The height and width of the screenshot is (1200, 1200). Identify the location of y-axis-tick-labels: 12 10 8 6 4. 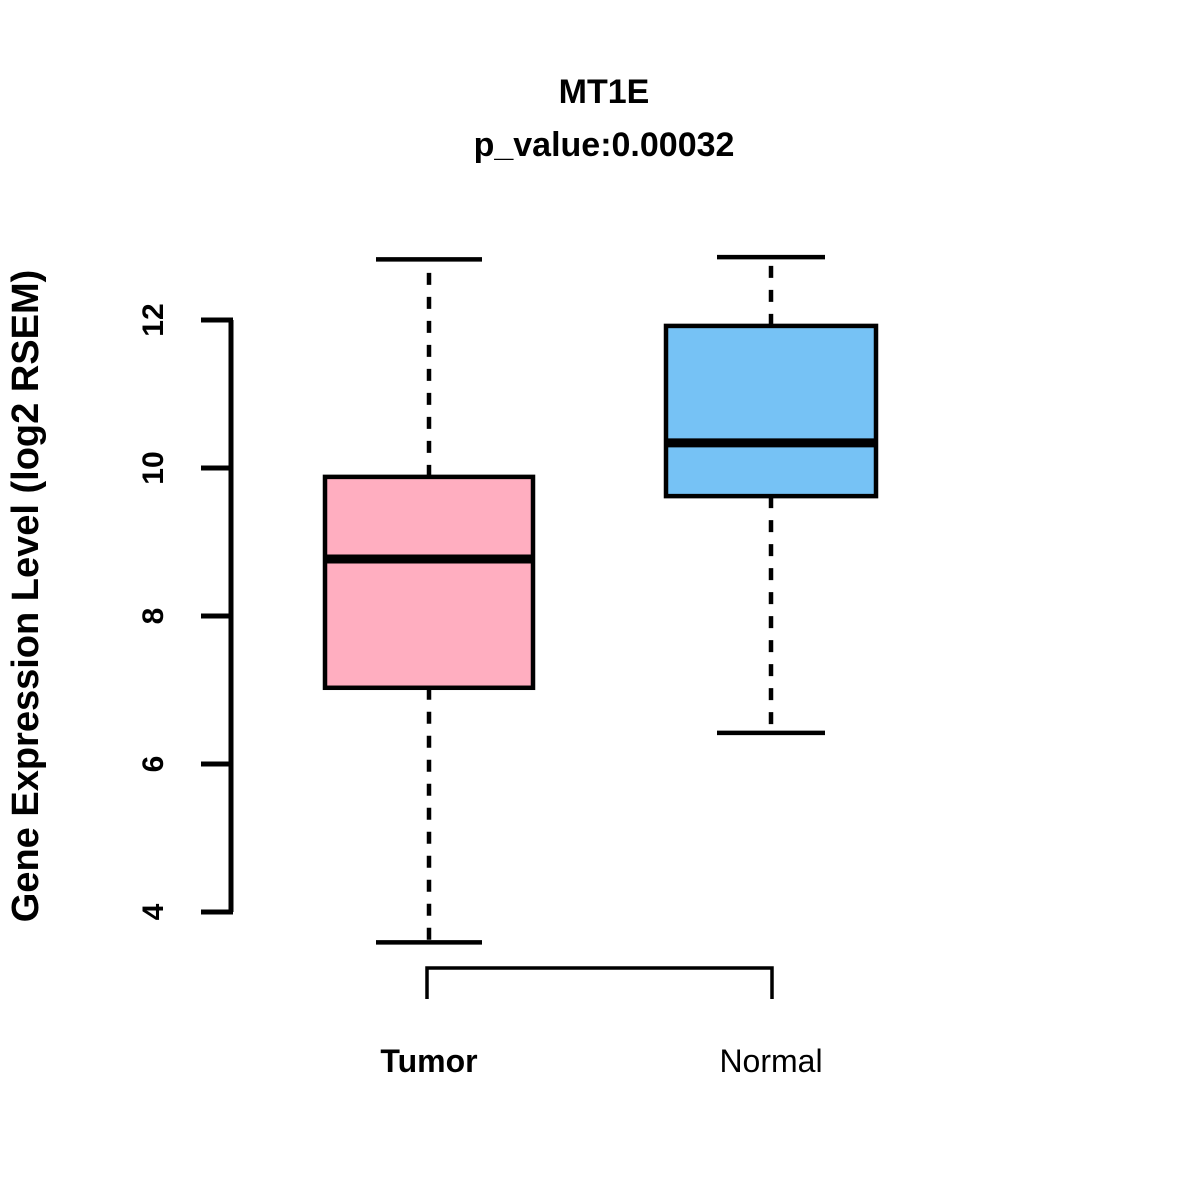
(153, 611).